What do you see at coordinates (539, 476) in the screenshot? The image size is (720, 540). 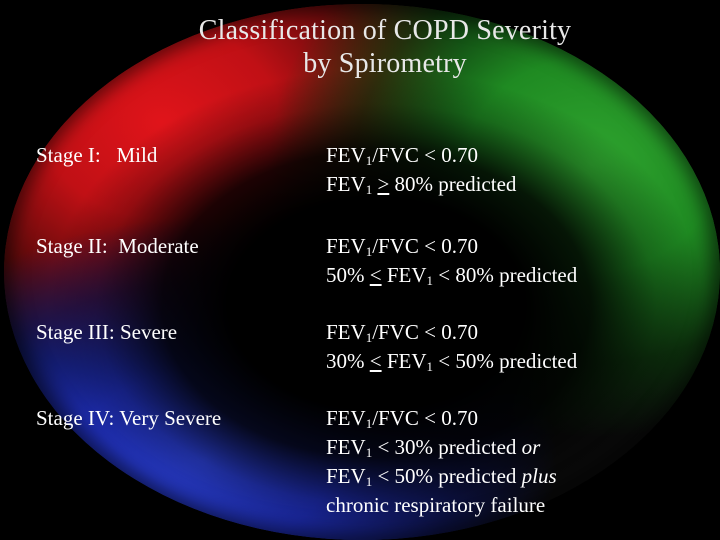 I see `italic-conjunction: plus` at bounding box center [539, 476].